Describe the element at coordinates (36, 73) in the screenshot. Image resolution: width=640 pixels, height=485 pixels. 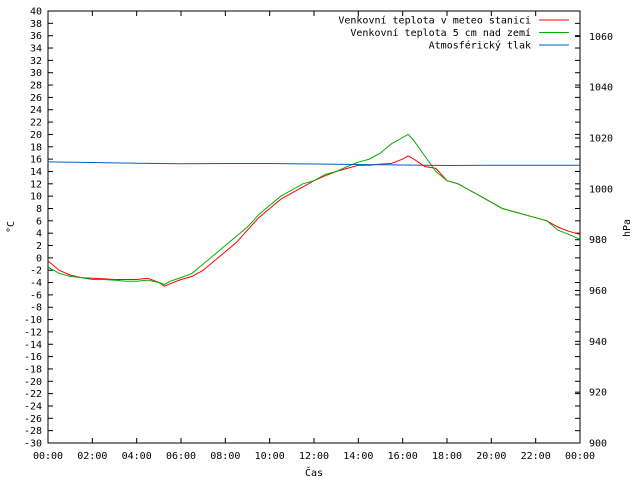
I see `y-left-tick-label: 30` at that location.